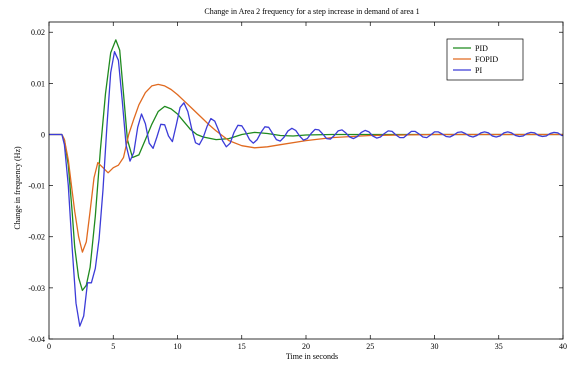  What do you see at coordinates (36, 186) in the screenshot?
I see `y-tick-label: -0.01` at bounding box center [36, 186].